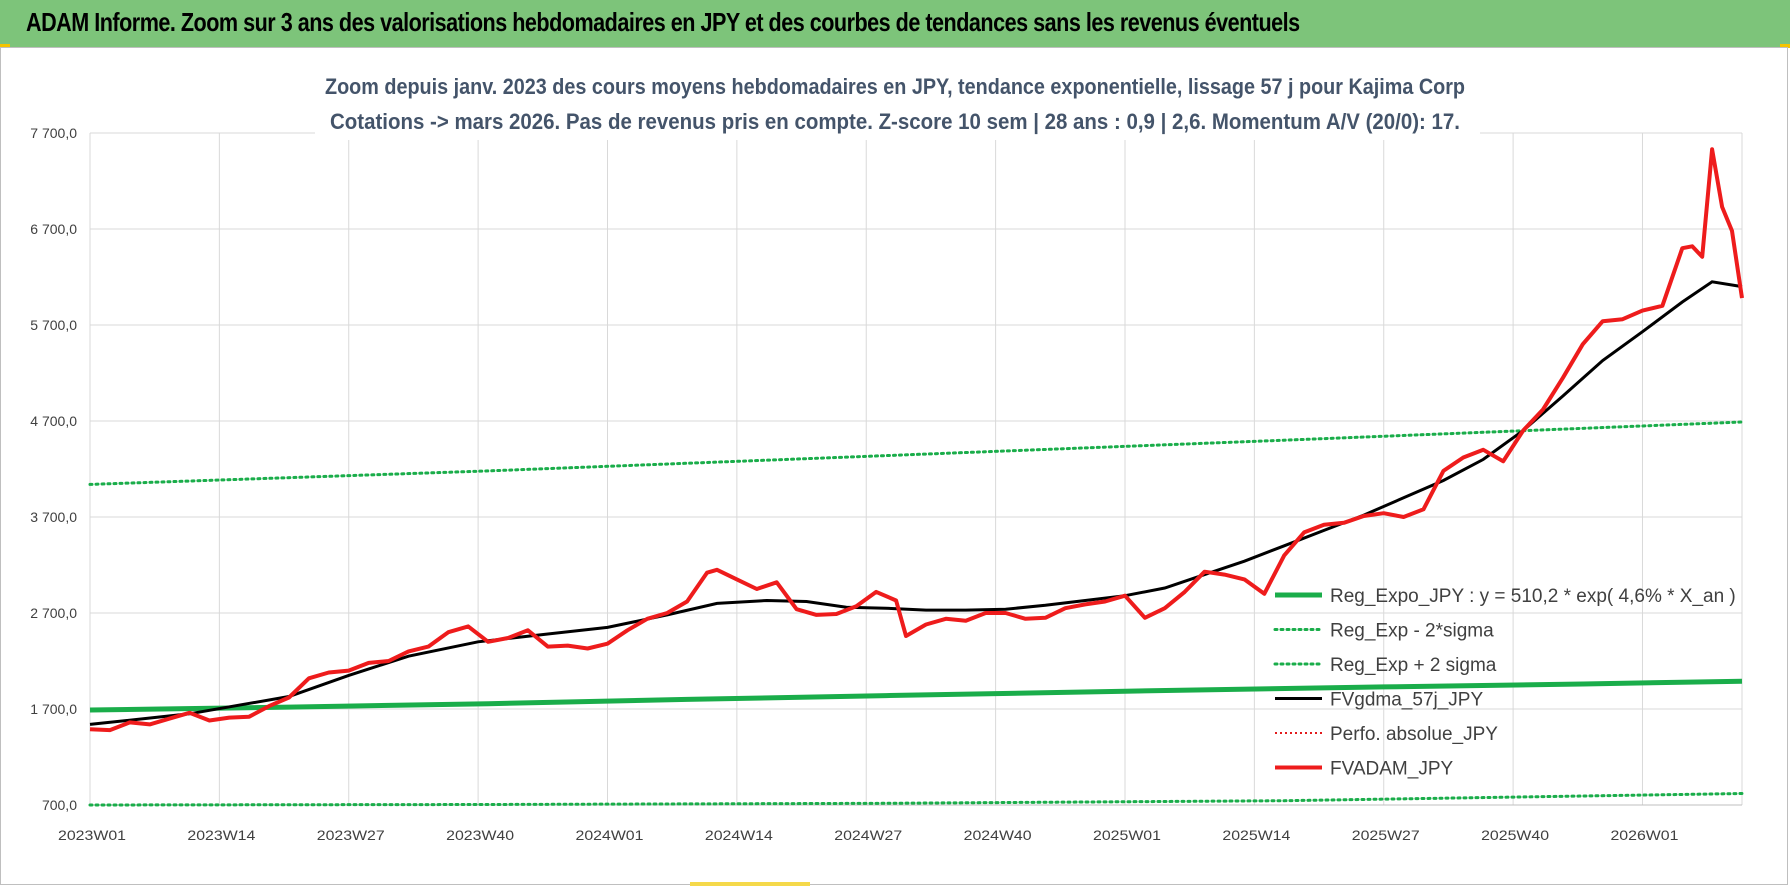 The height and width of the screenshot is (886, 1790). Describe the element at coordinates (351, 835) in the screenshot. I see `x-tick-label: 2023W27` at that location.